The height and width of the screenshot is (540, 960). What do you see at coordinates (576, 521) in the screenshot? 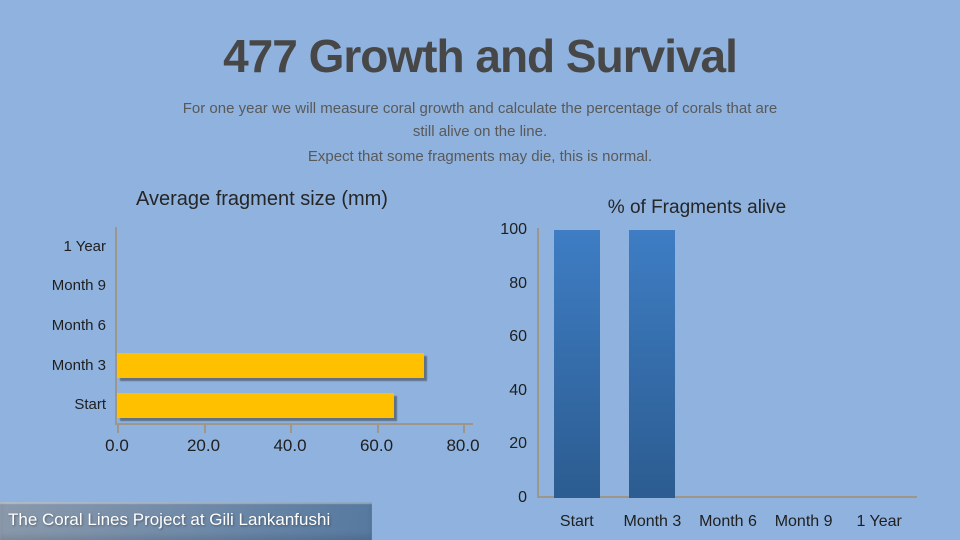
I see `vbar-category-label-0: Start` at bounding box center [576, 521].